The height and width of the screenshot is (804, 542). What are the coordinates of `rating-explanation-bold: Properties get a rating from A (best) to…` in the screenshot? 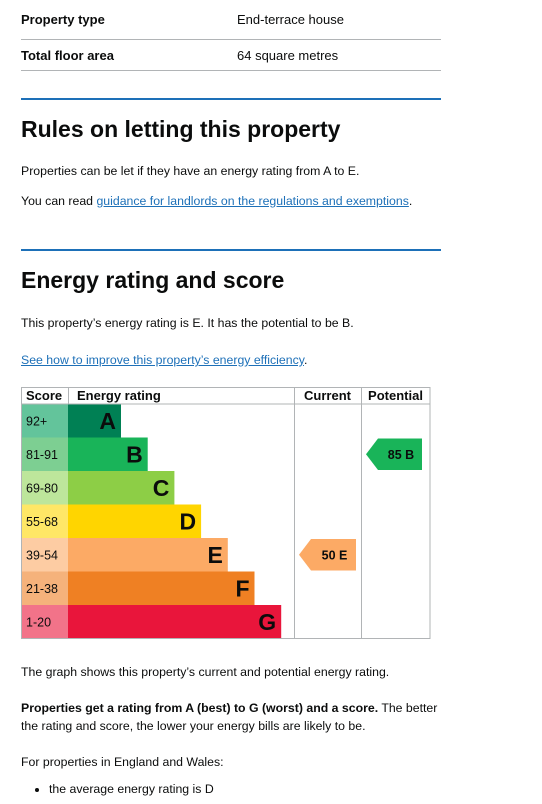 It's located at (200, 708).